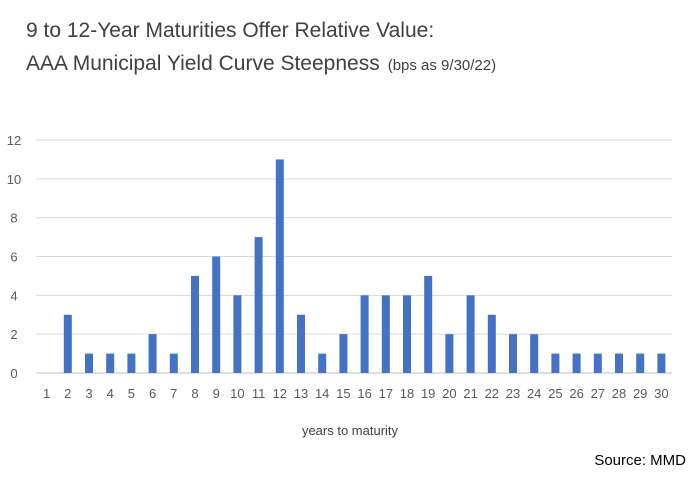 The width and height of the screenshot is (700, 484). Describe the element at coordinates (173, 393) in the screenshot. I see `x-tick-label: 7` at that location.